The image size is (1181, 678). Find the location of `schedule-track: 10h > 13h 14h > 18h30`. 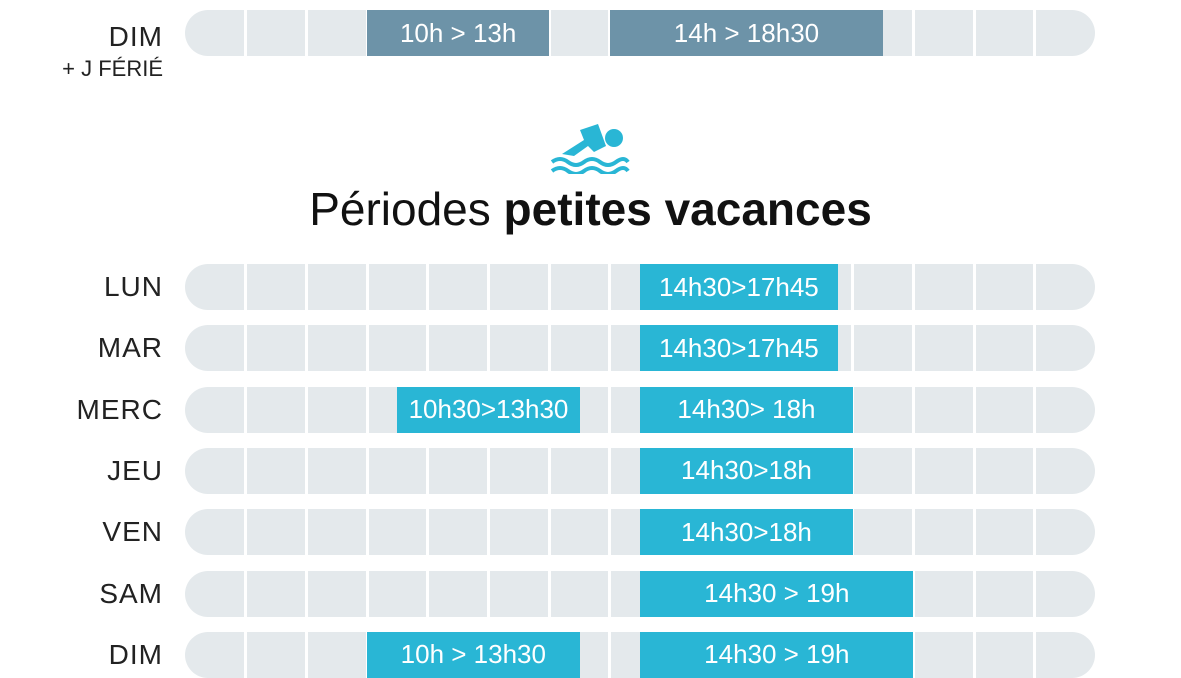

schedule-track: 10h > 13h 14h > 18h30 is located at coordinates (640, 33).